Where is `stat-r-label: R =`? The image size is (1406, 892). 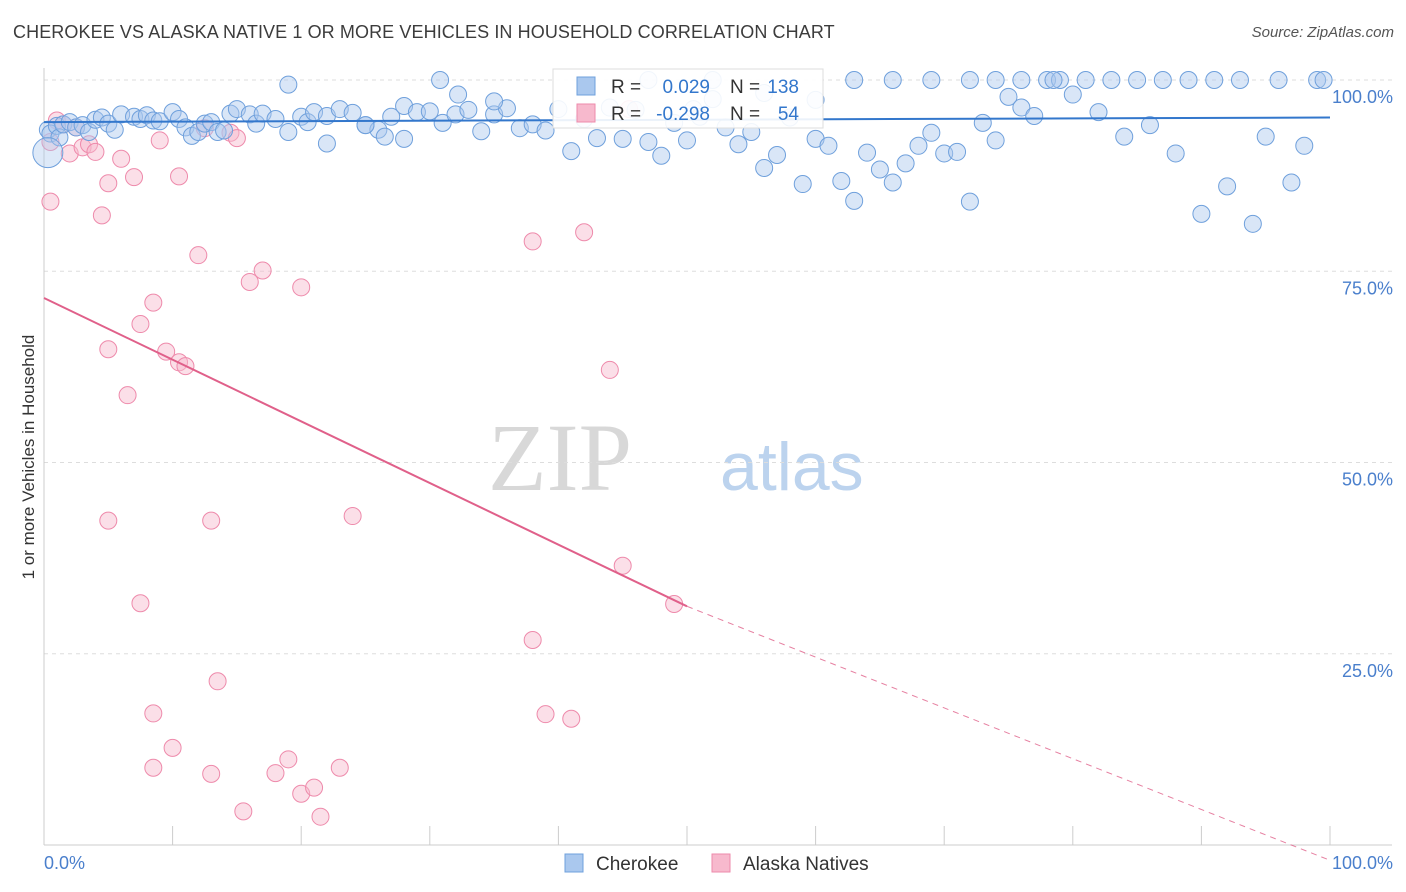 stat-r-label: R = is located at coordinates (626, 87).